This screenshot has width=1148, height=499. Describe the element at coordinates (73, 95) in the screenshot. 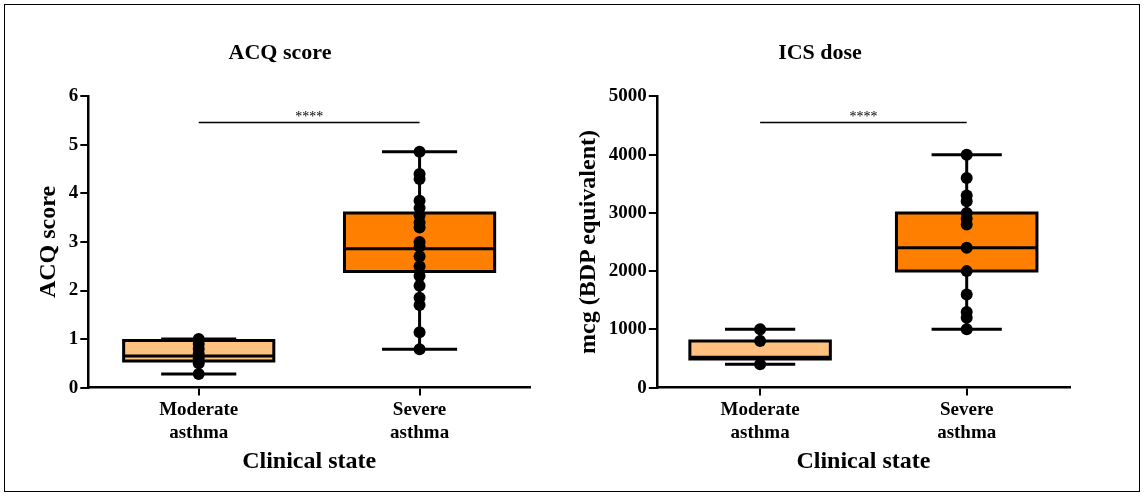

I see `y-tick-label: 6` at that location.